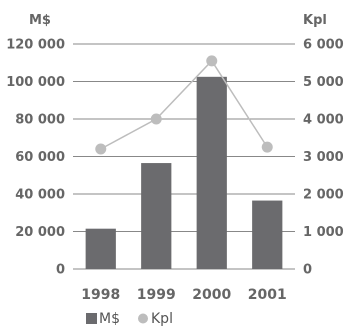 This screenshot has height=327, width=348. I want to click on left-tick-label: 80 000, so click(40, 120).